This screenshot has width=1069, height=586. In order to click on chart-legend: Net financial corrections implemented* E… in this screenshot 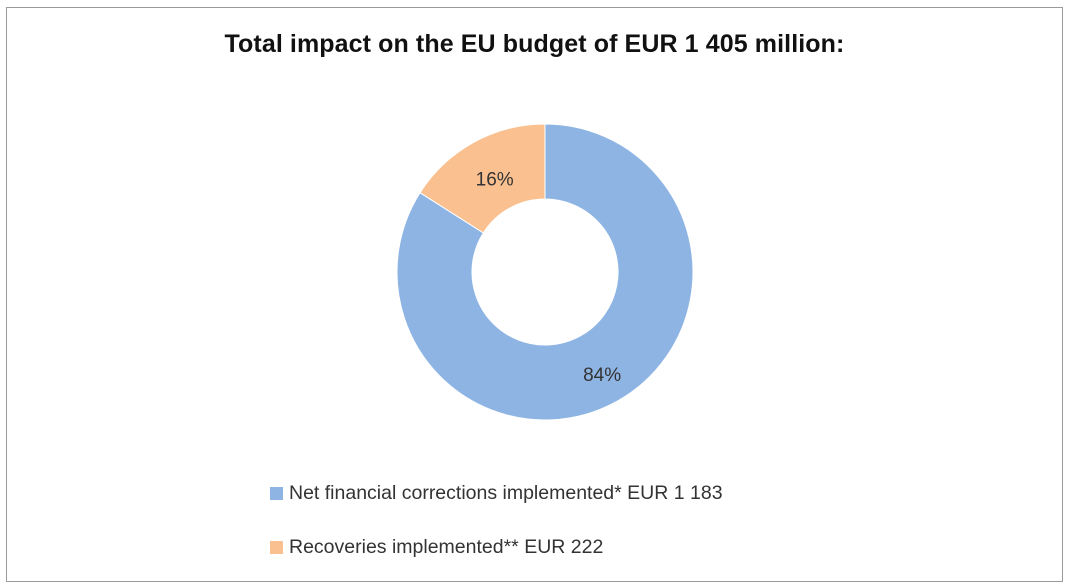, I will do `click(496, 532)`.